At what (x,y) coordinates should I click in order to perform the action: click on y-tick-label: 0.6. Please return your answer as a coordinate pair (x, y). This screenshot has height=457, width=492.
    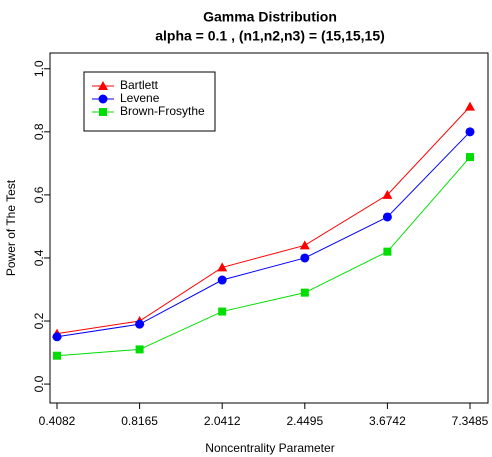
    Looking at the image, I should click on (39, 194).